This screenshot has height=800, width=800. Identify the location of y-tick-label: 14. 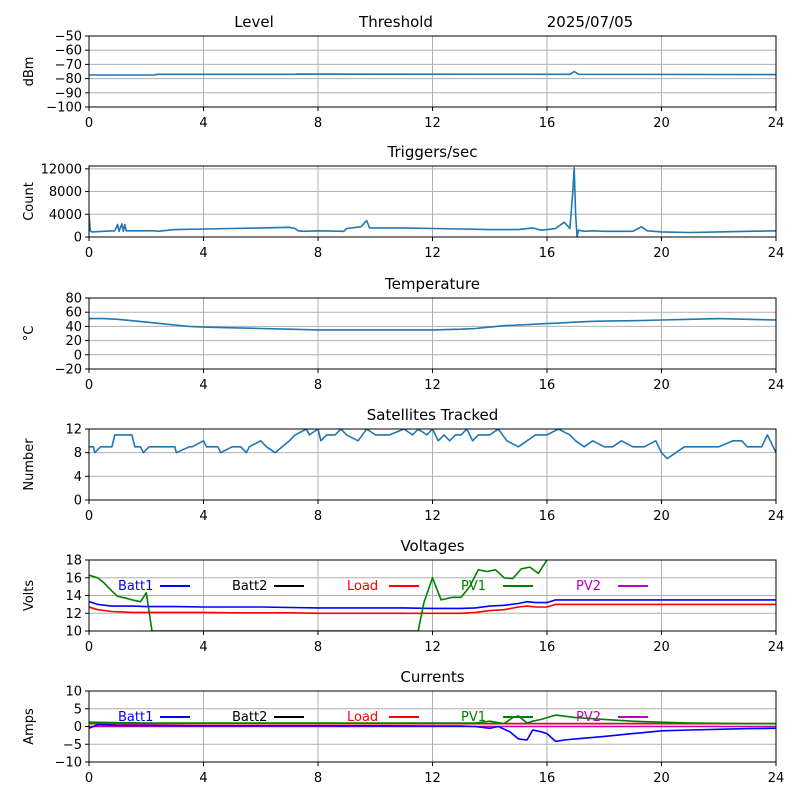
(73, 596).